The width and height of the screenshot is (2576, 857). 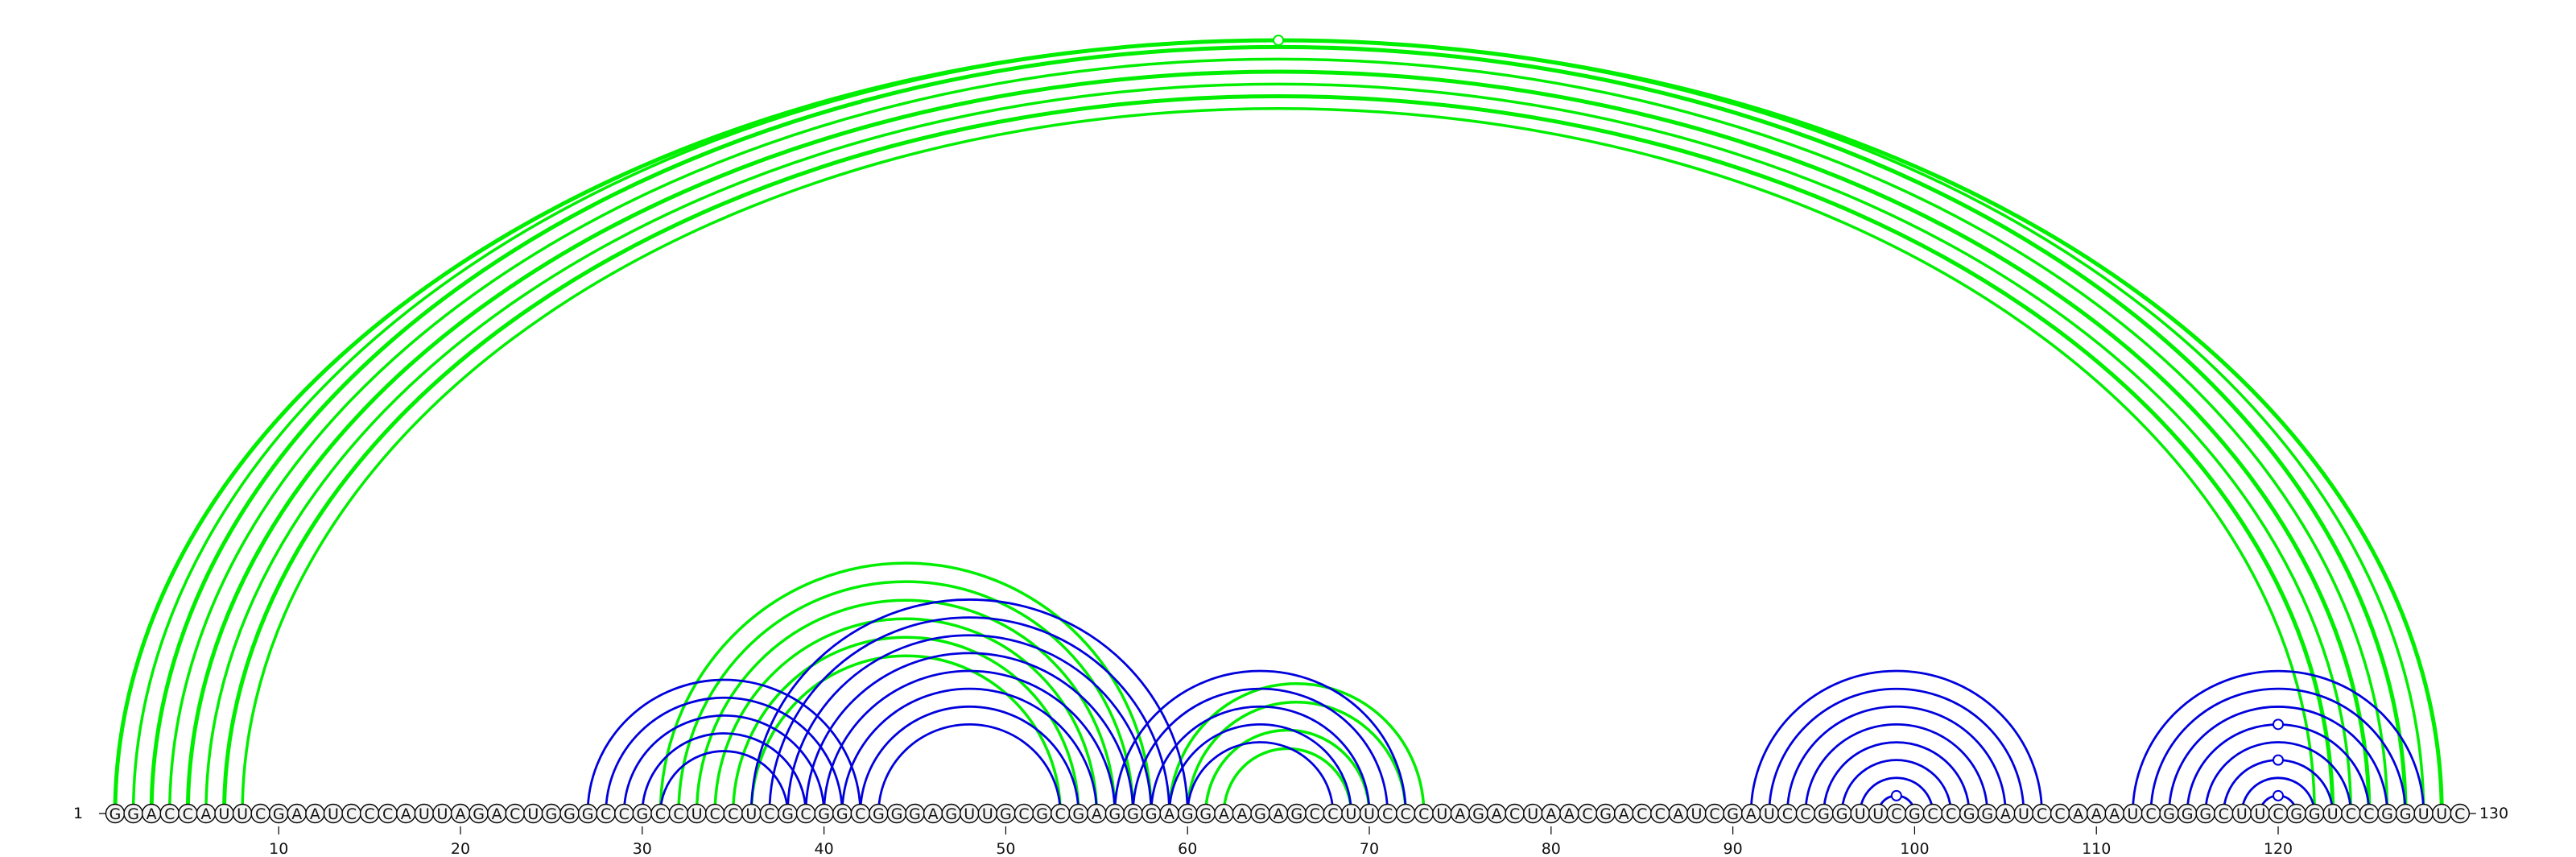 I want to click on tick-label: 90, so click(x=1733, y=849).